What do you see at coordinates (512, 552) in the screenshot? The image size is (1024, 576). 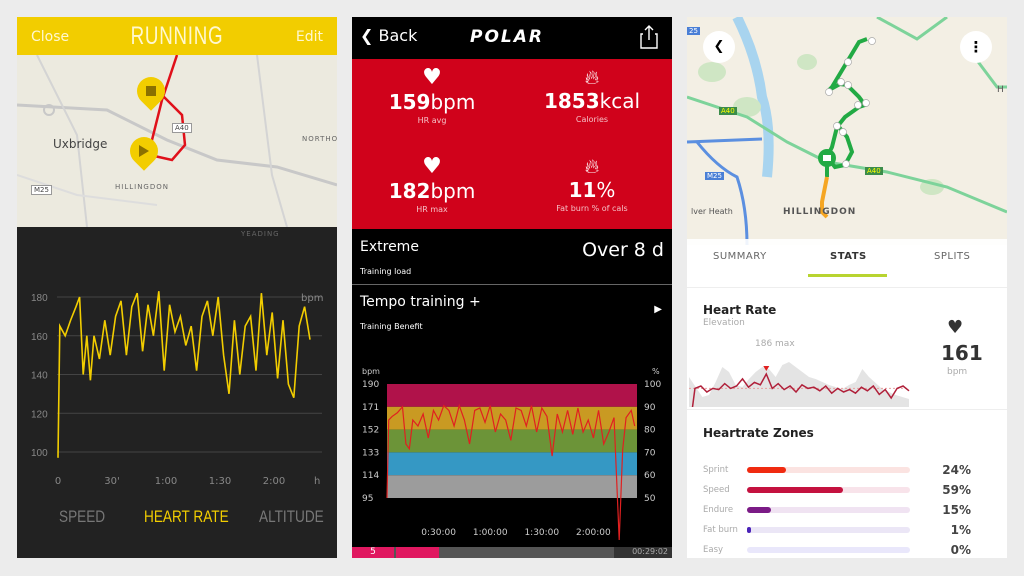 I see `lap-bar: 5 00:29:02` at bounding box center [512, 552].